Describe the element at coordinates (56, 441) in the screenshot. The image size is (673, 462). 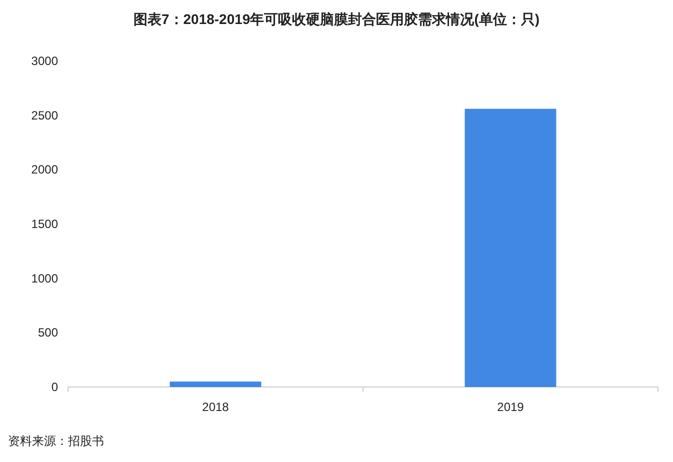
I see `text: 资料来源：招股书` at that location.